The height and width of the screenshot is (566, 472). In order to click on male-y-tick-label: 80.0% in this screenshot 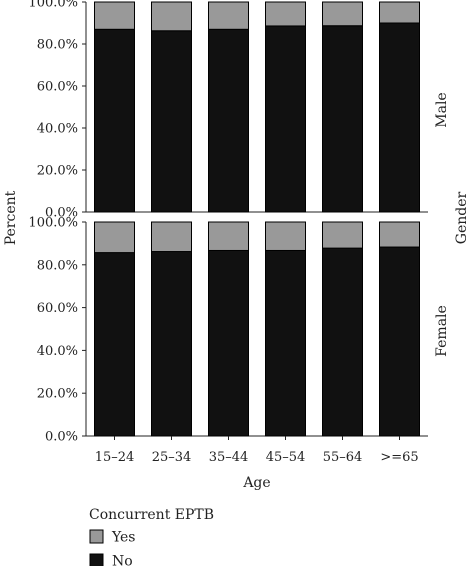, I will do `click(57, 45)`.